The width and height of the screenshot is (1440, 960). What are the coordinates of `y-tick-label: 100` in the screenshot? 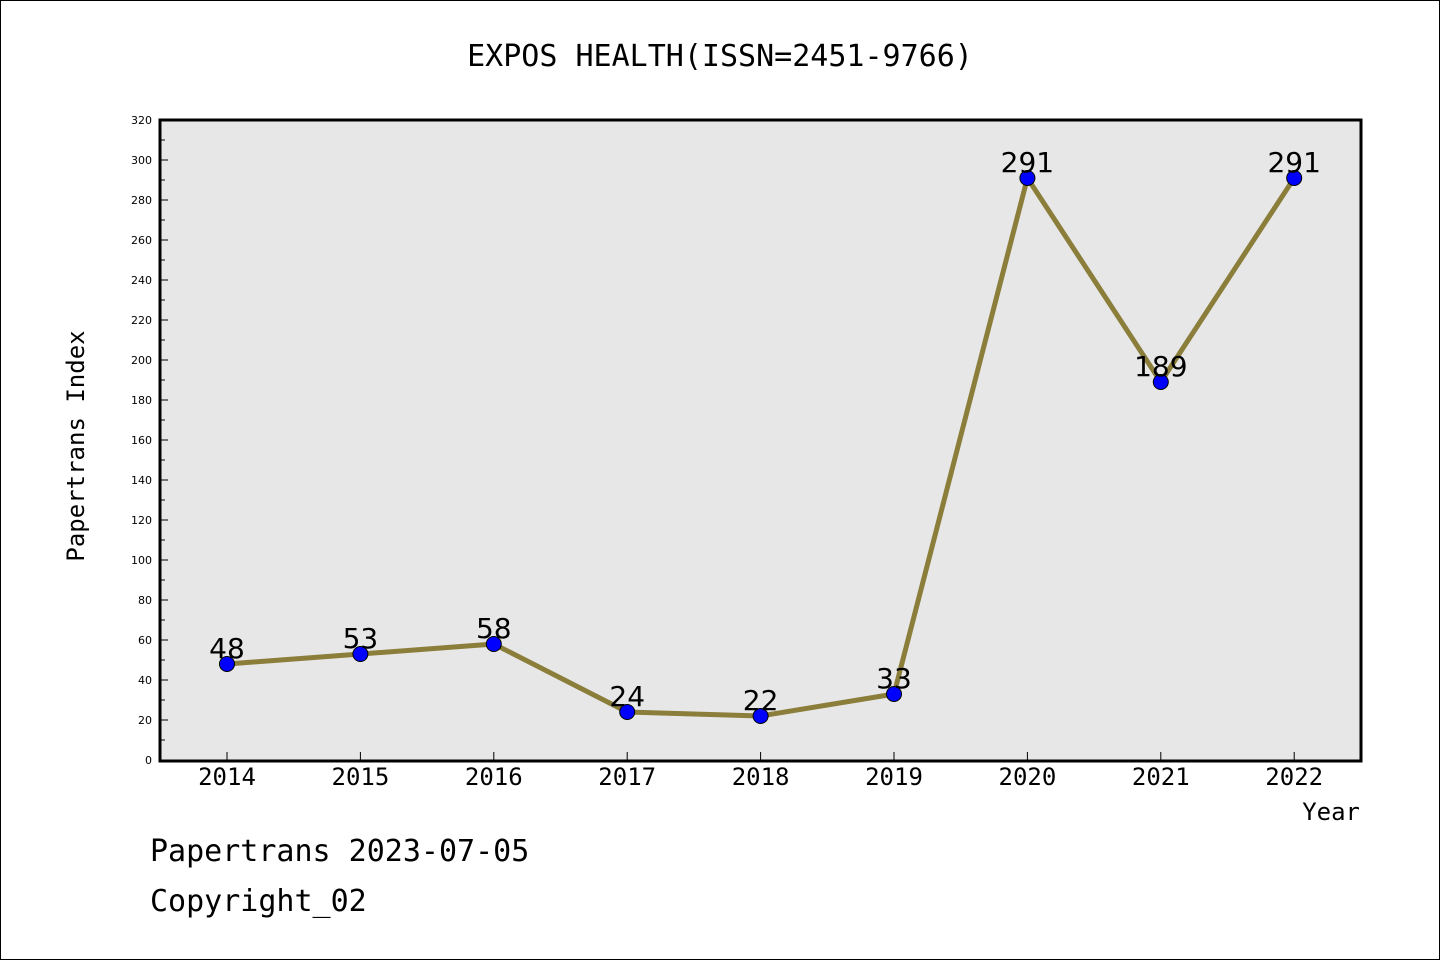 It's located at (141, 560).